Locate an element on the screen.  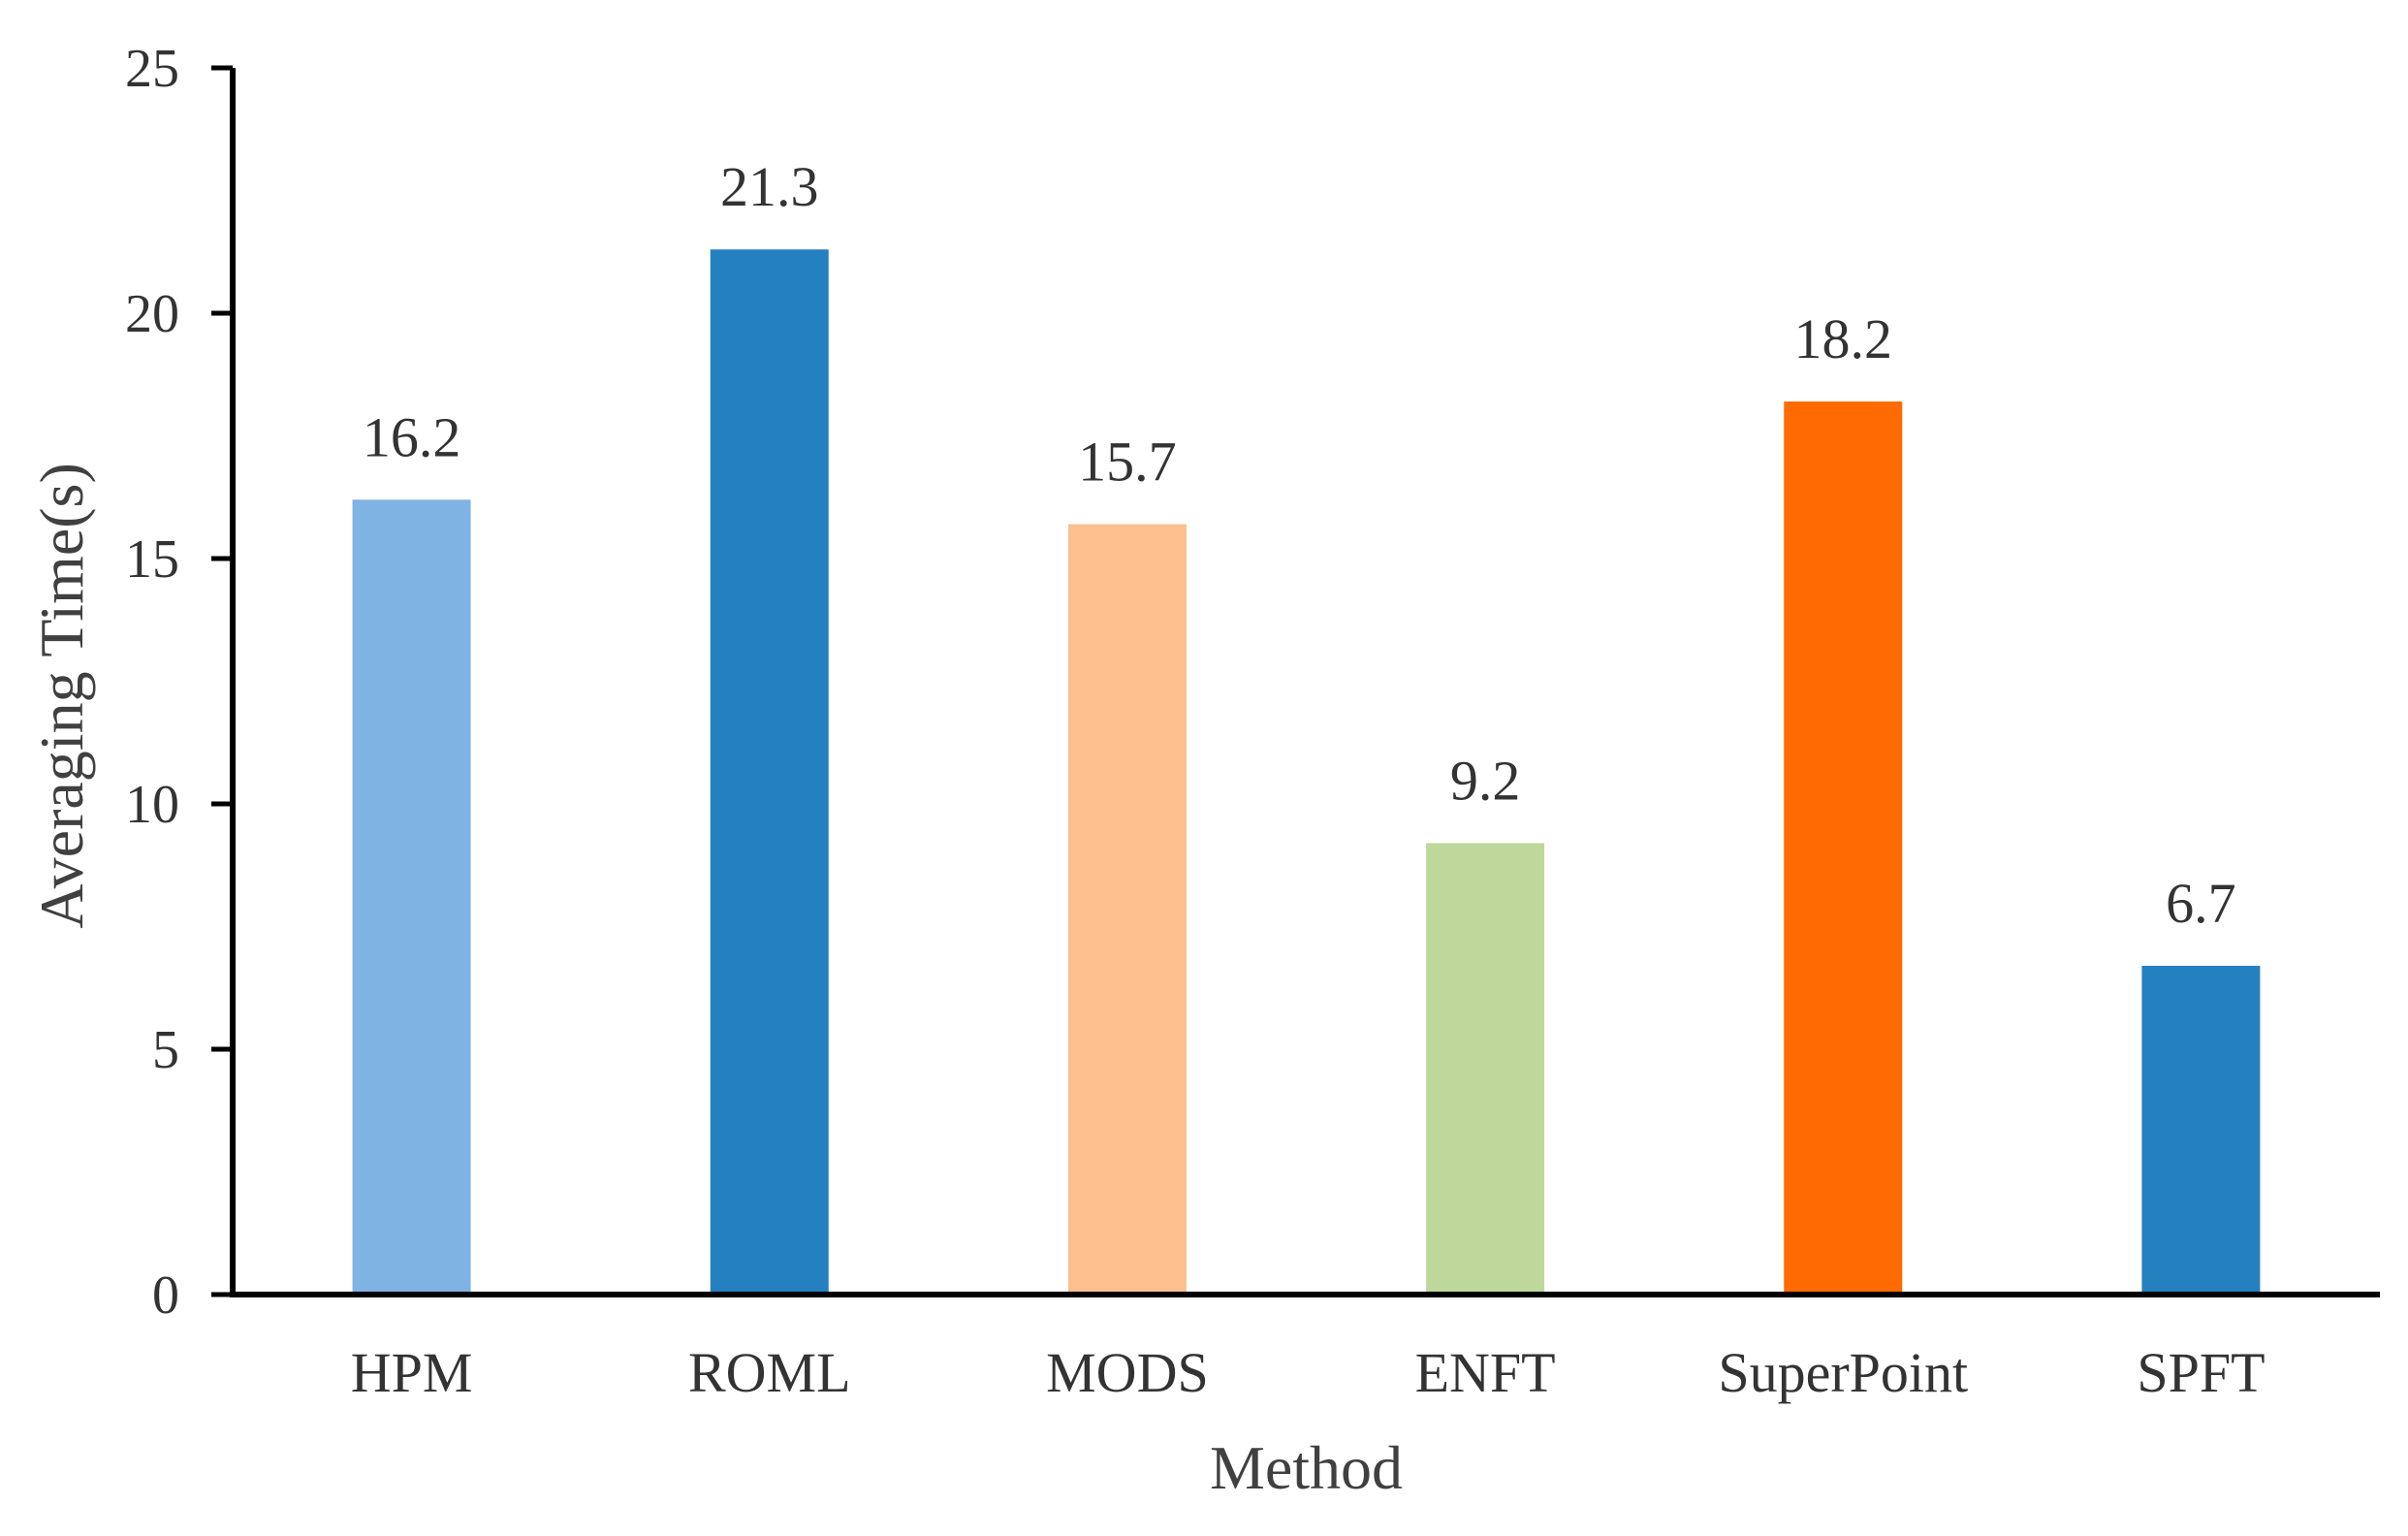
bar-hpm is located at coordinates (411, 897).